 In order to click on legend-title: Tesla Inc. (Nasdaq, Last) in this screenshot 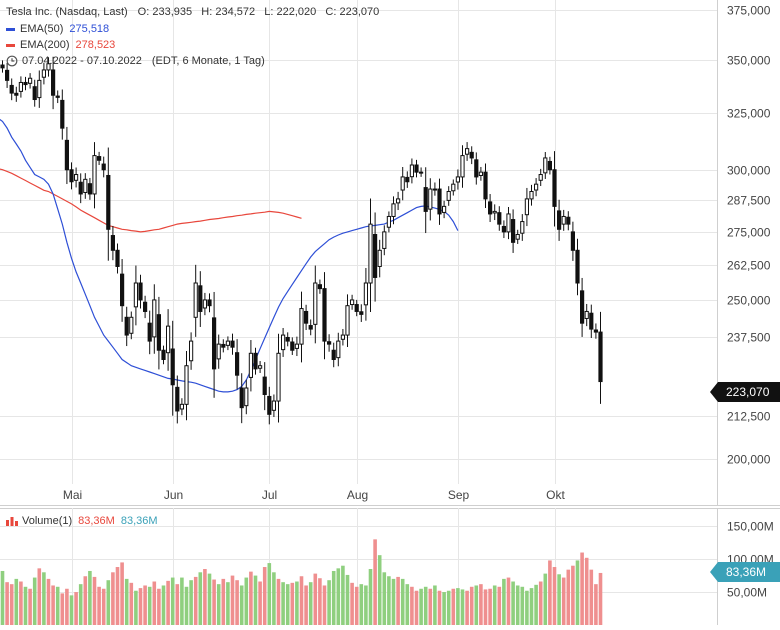, I will do `click(67, 12)`.